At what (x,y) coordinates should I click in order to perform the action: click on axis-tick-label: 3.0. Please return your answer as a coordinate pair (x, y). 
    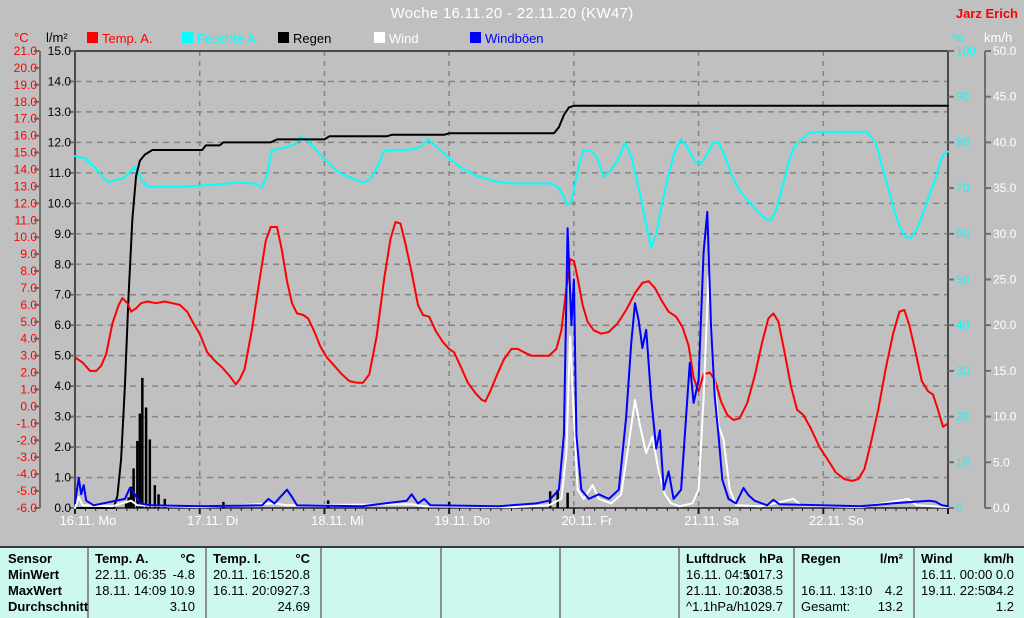
    Looking at the image, I should click on (62, 417).